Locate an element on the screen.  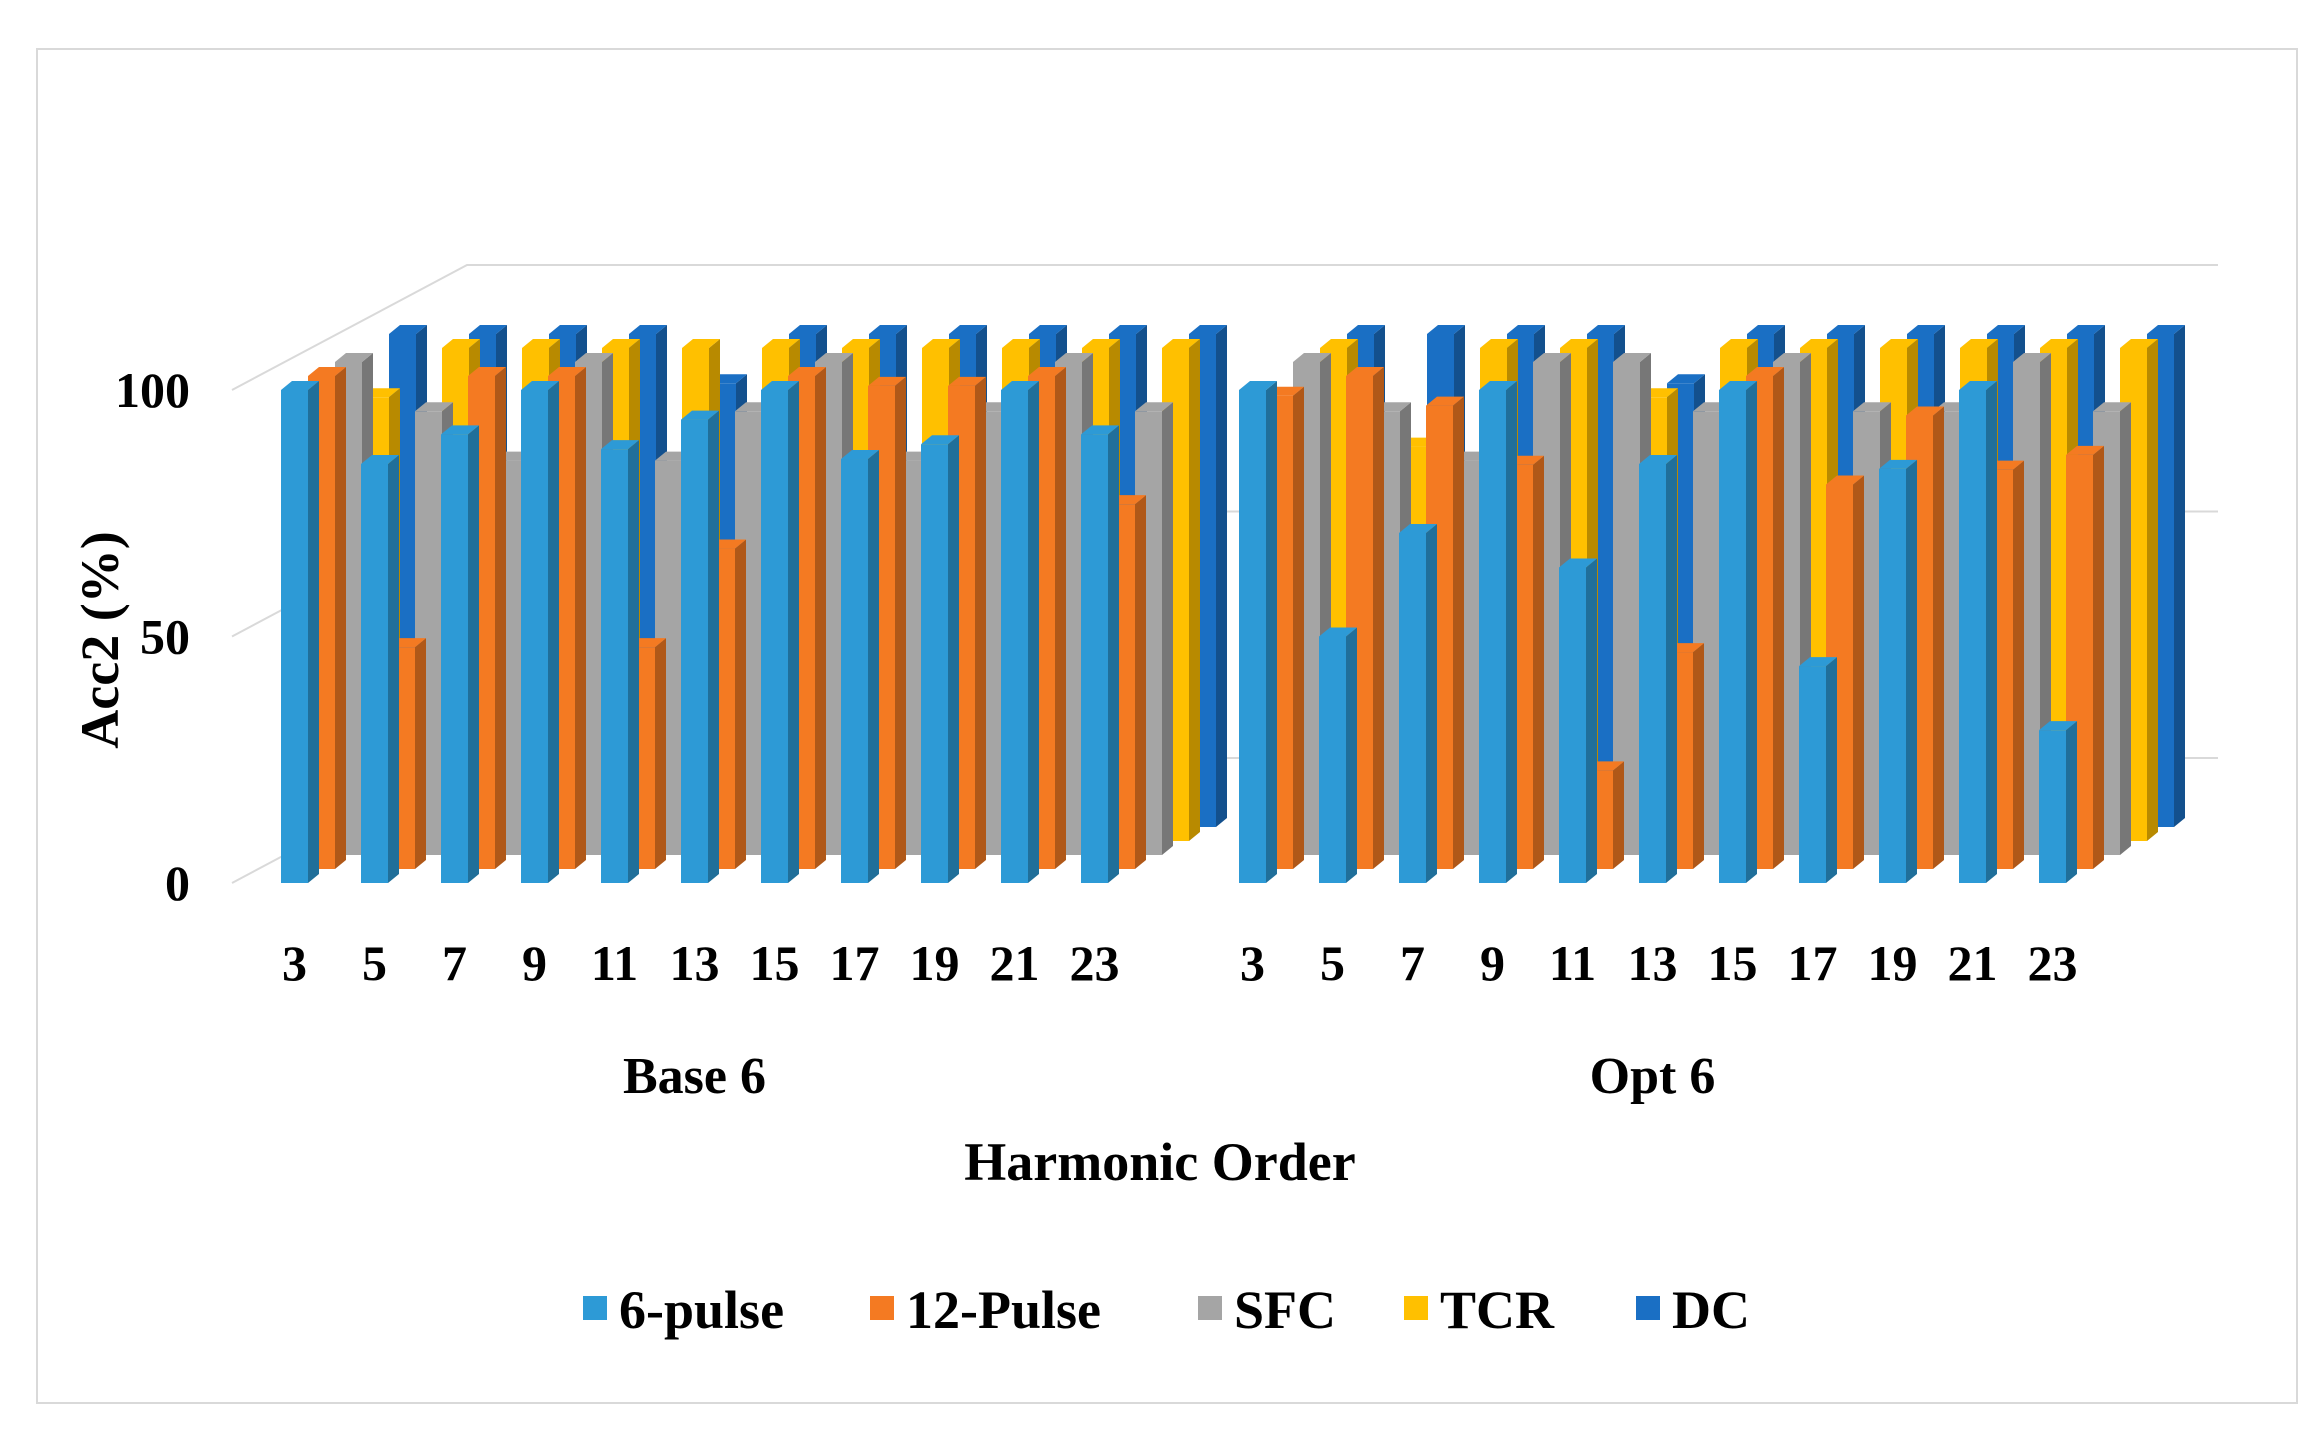
y-tick-label: 0 is located at coordinates (177, 883).